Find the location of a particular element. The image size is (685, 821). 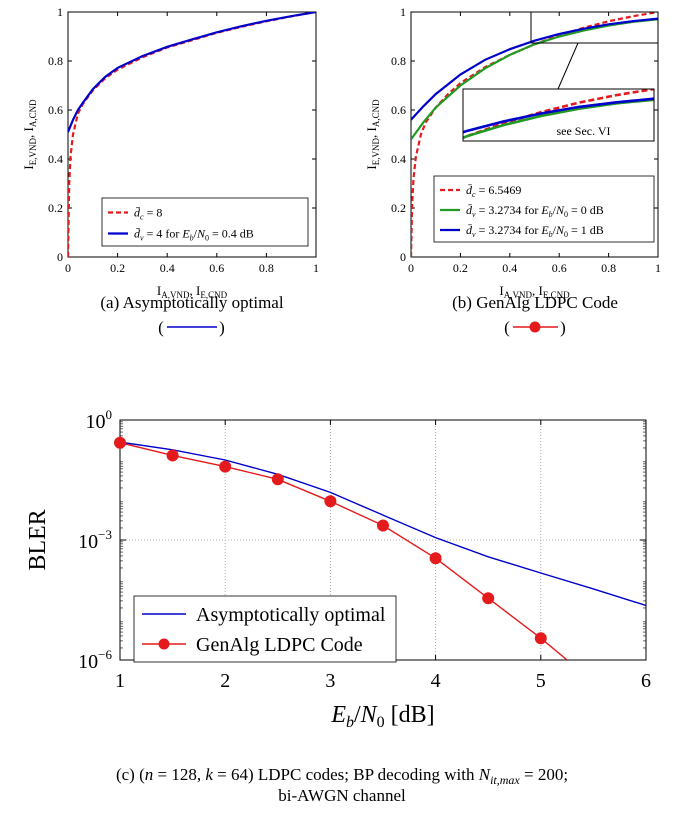

x-tick-label: 2 is located at coordinates (225, 681).